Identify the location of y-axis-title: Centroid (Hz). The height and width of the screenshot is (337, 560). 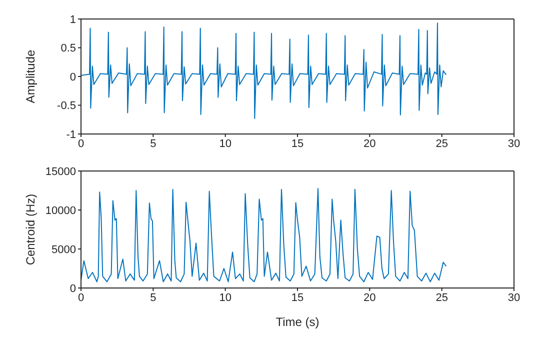
(30, 230).